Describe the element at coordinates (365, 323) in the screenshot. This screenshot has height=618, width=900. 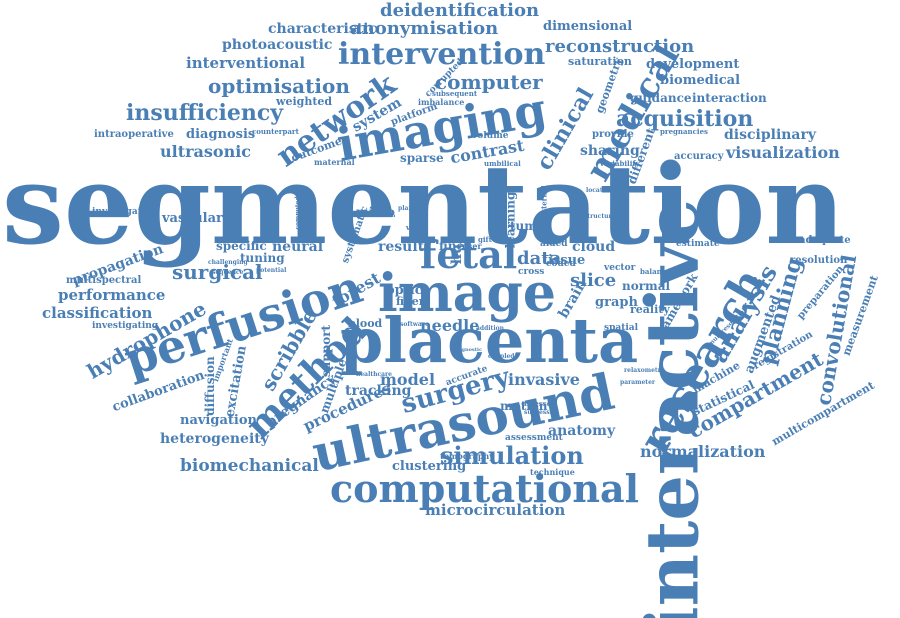
I see `word-blood: blood` at that location.